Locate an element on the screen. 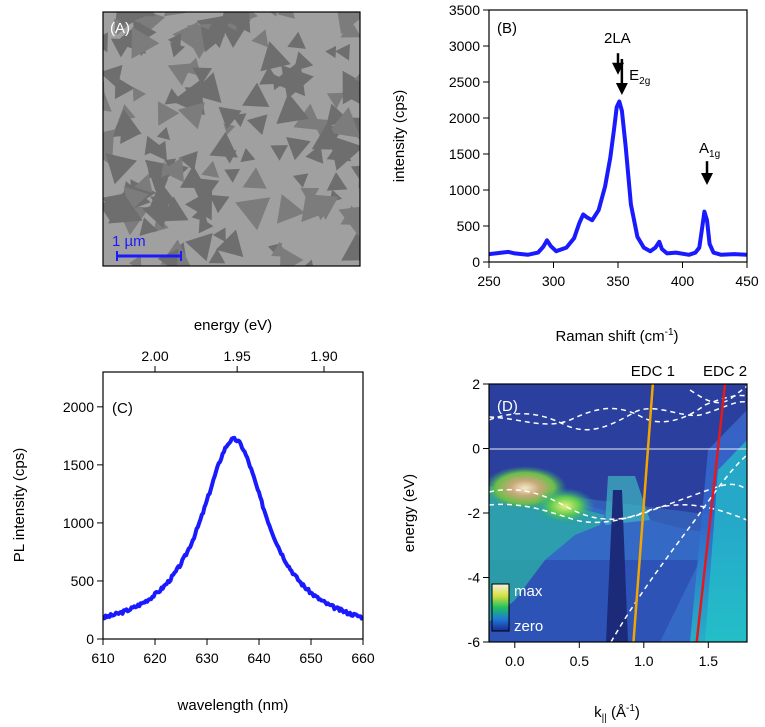 This screenshot has width=765, height=727. panel-c-top-xtick-label: 1.95 is located at coordinates (237, 356).